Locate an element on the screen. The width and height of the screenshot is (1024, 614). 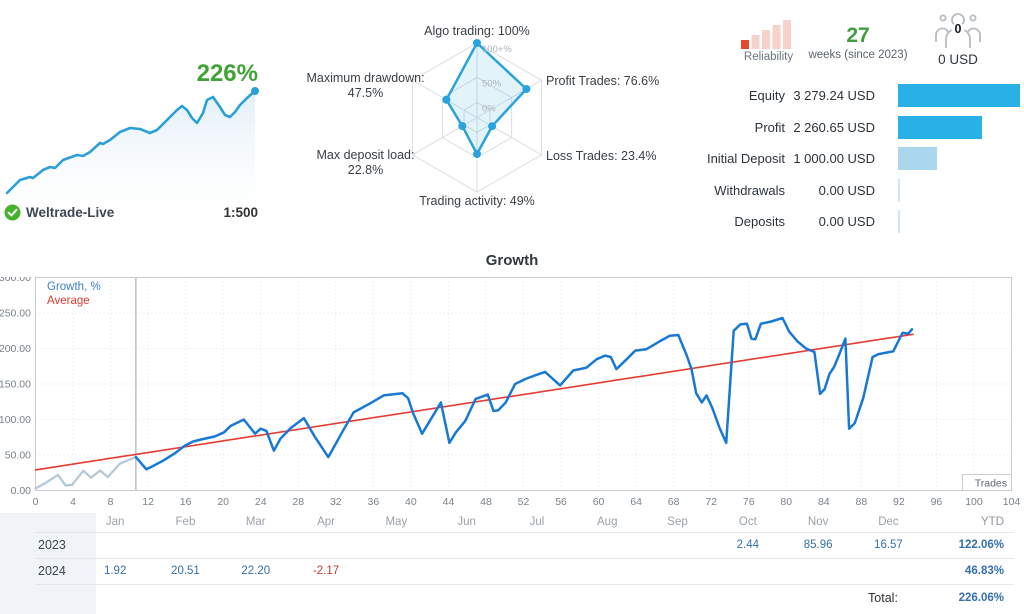
total-value: 226.06% is located at coordinates (981, 598).